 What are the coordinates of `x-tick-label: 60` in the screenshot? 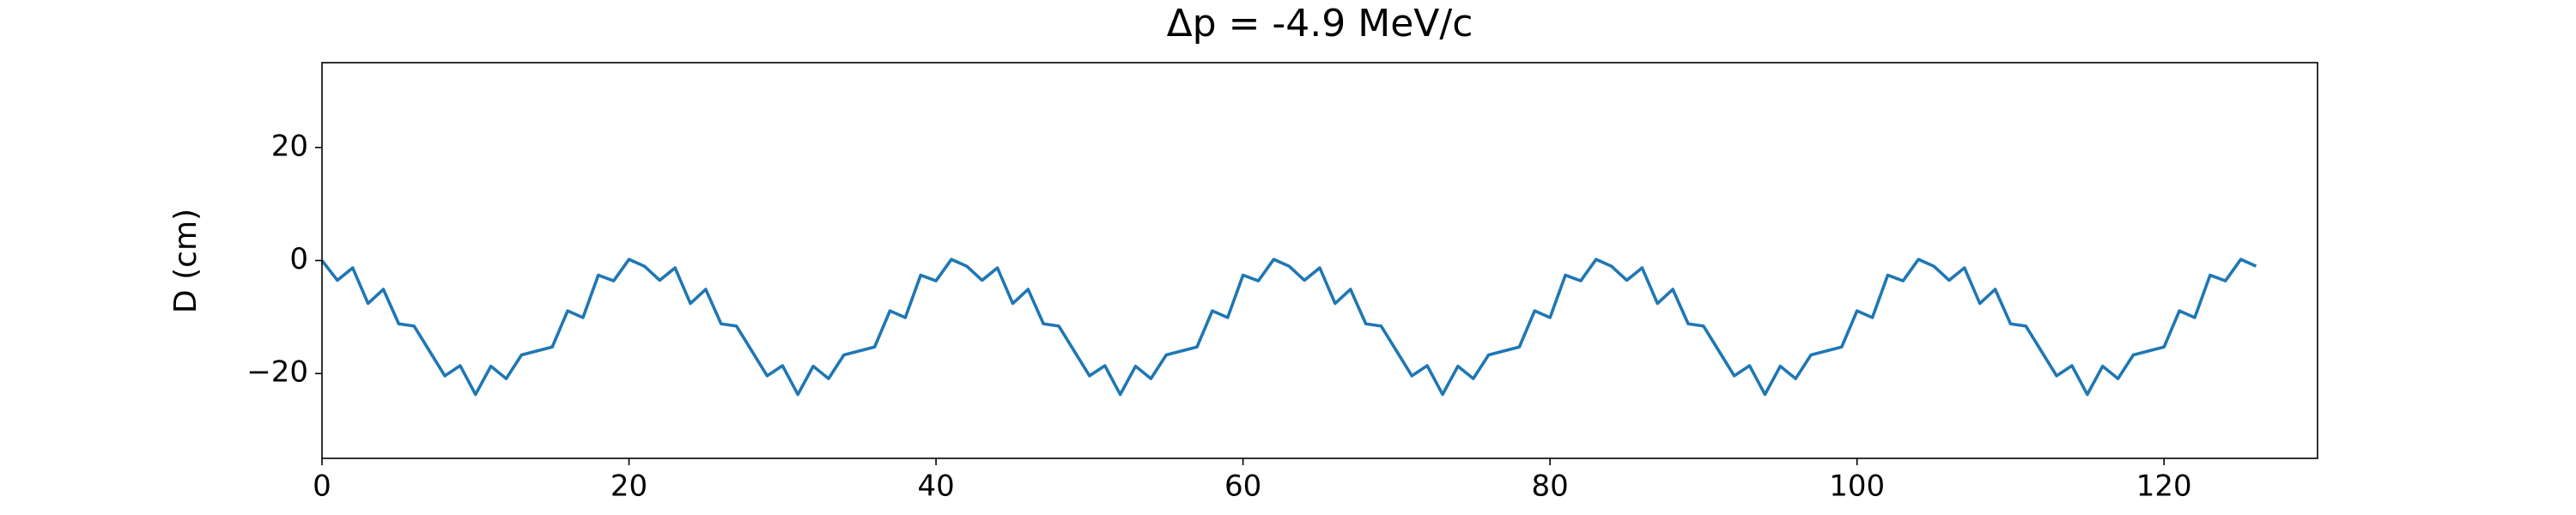 It's located at (1243, 487).